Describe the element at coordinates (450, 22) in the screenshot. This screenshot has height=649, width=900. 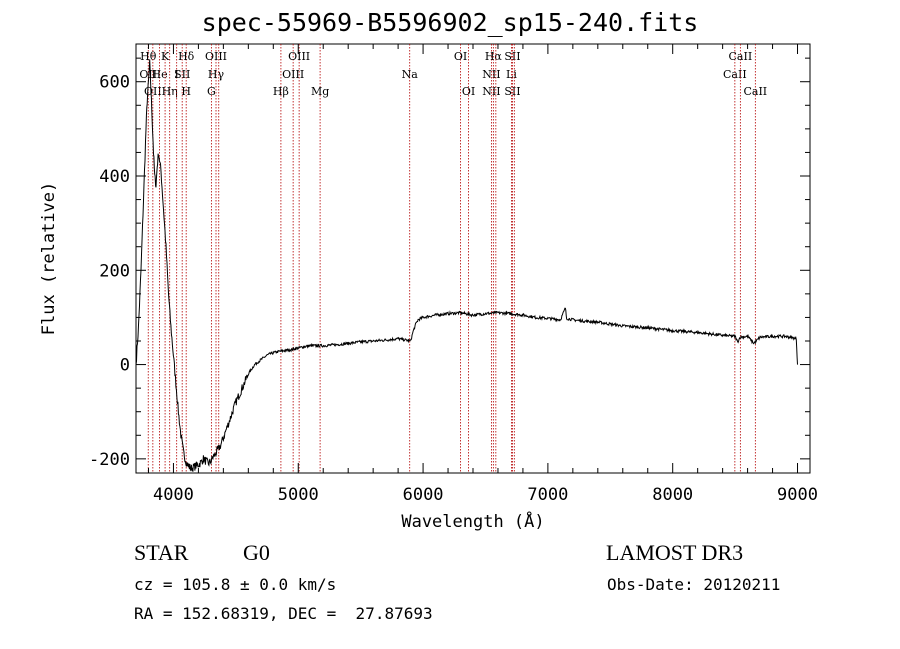
I see `chart-title: spec-55969-B5596902_sp15-240.fits` at that location.